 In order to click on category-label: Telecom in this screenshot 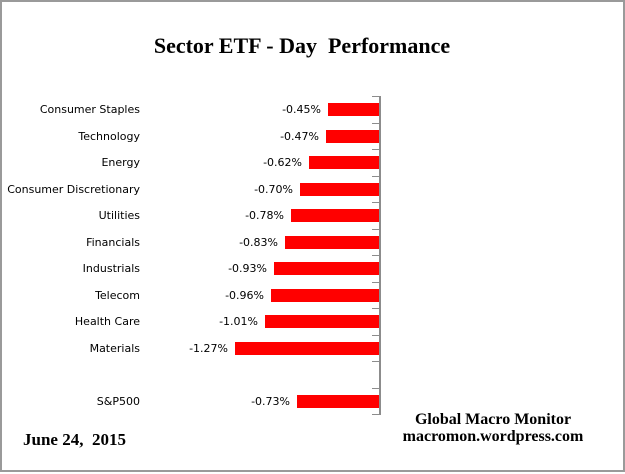, I will do `click(117, 295)`.